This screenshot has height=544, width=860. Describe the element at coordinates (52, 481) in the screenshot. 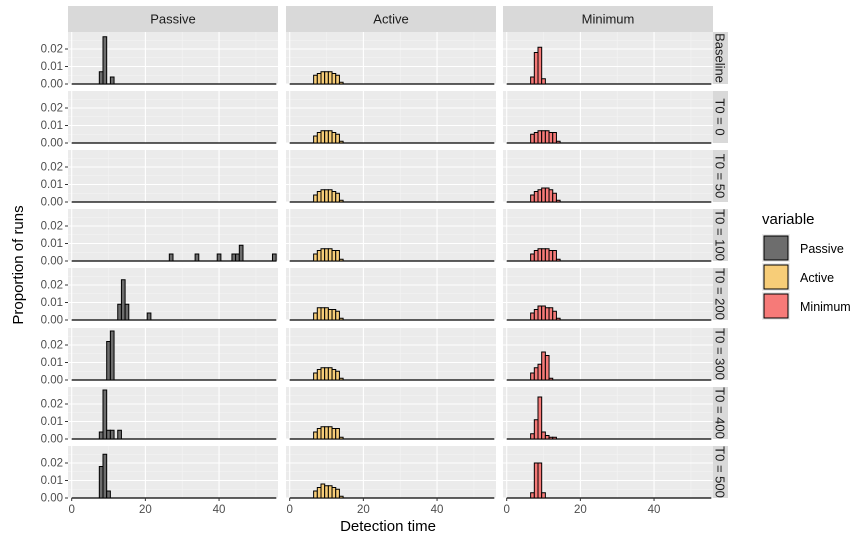

I see `y-tick-label: 0.01` at that location.